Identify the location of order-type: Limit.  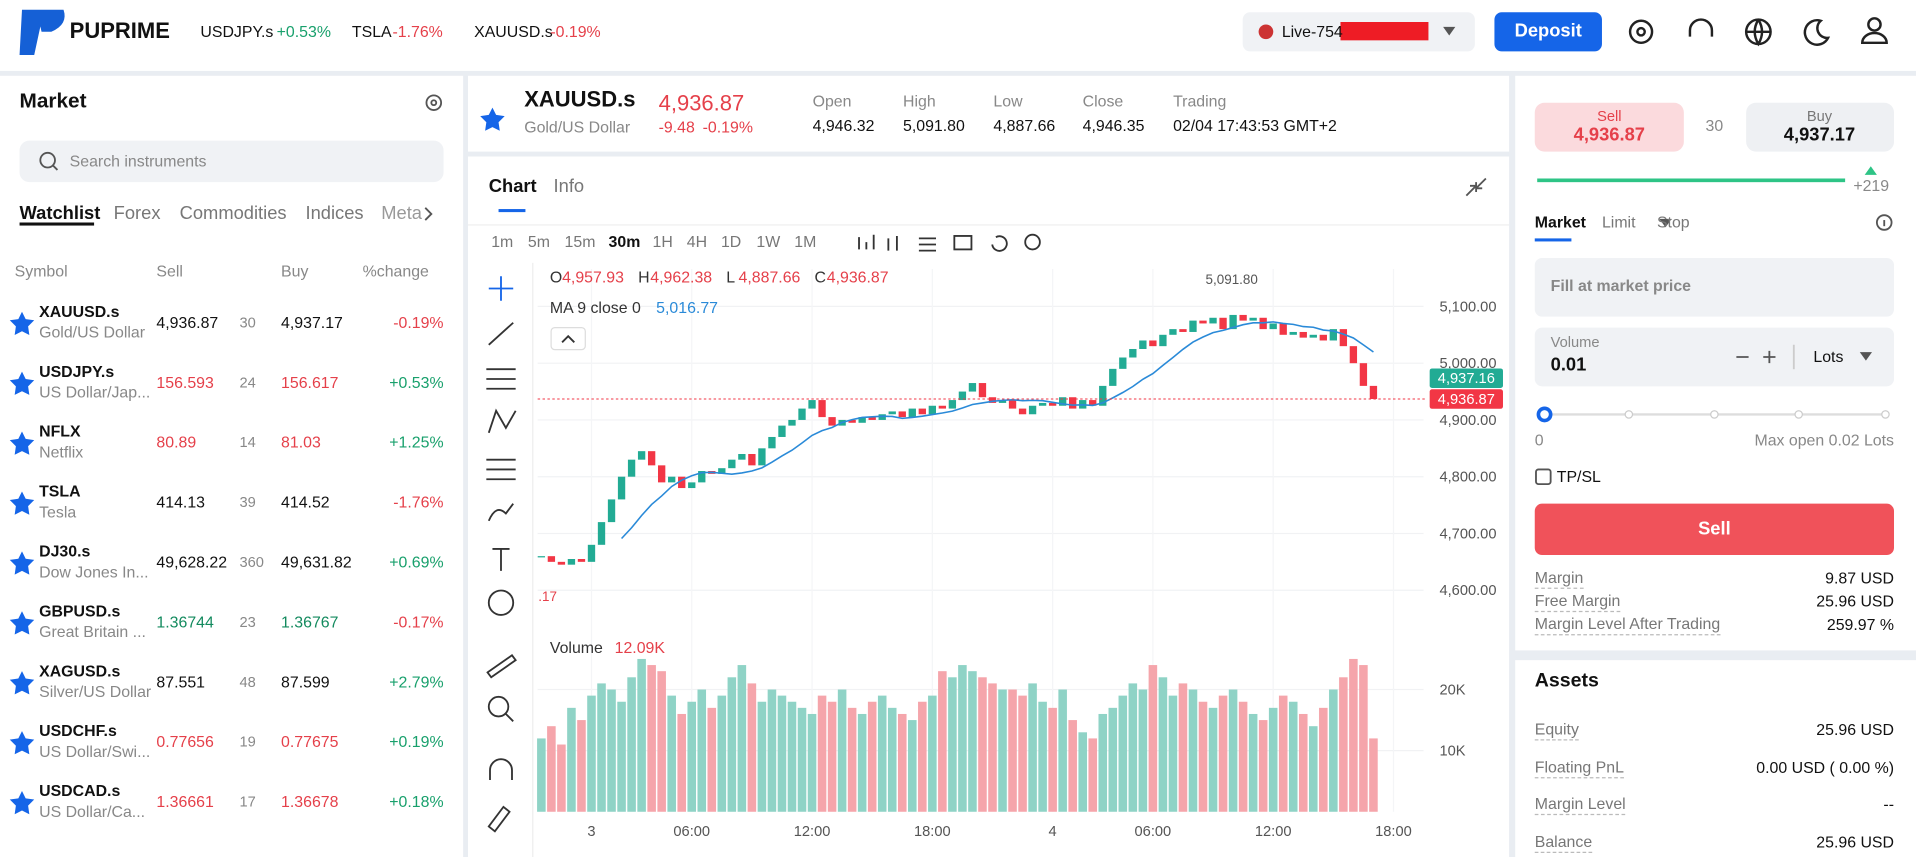
(1618, 222).